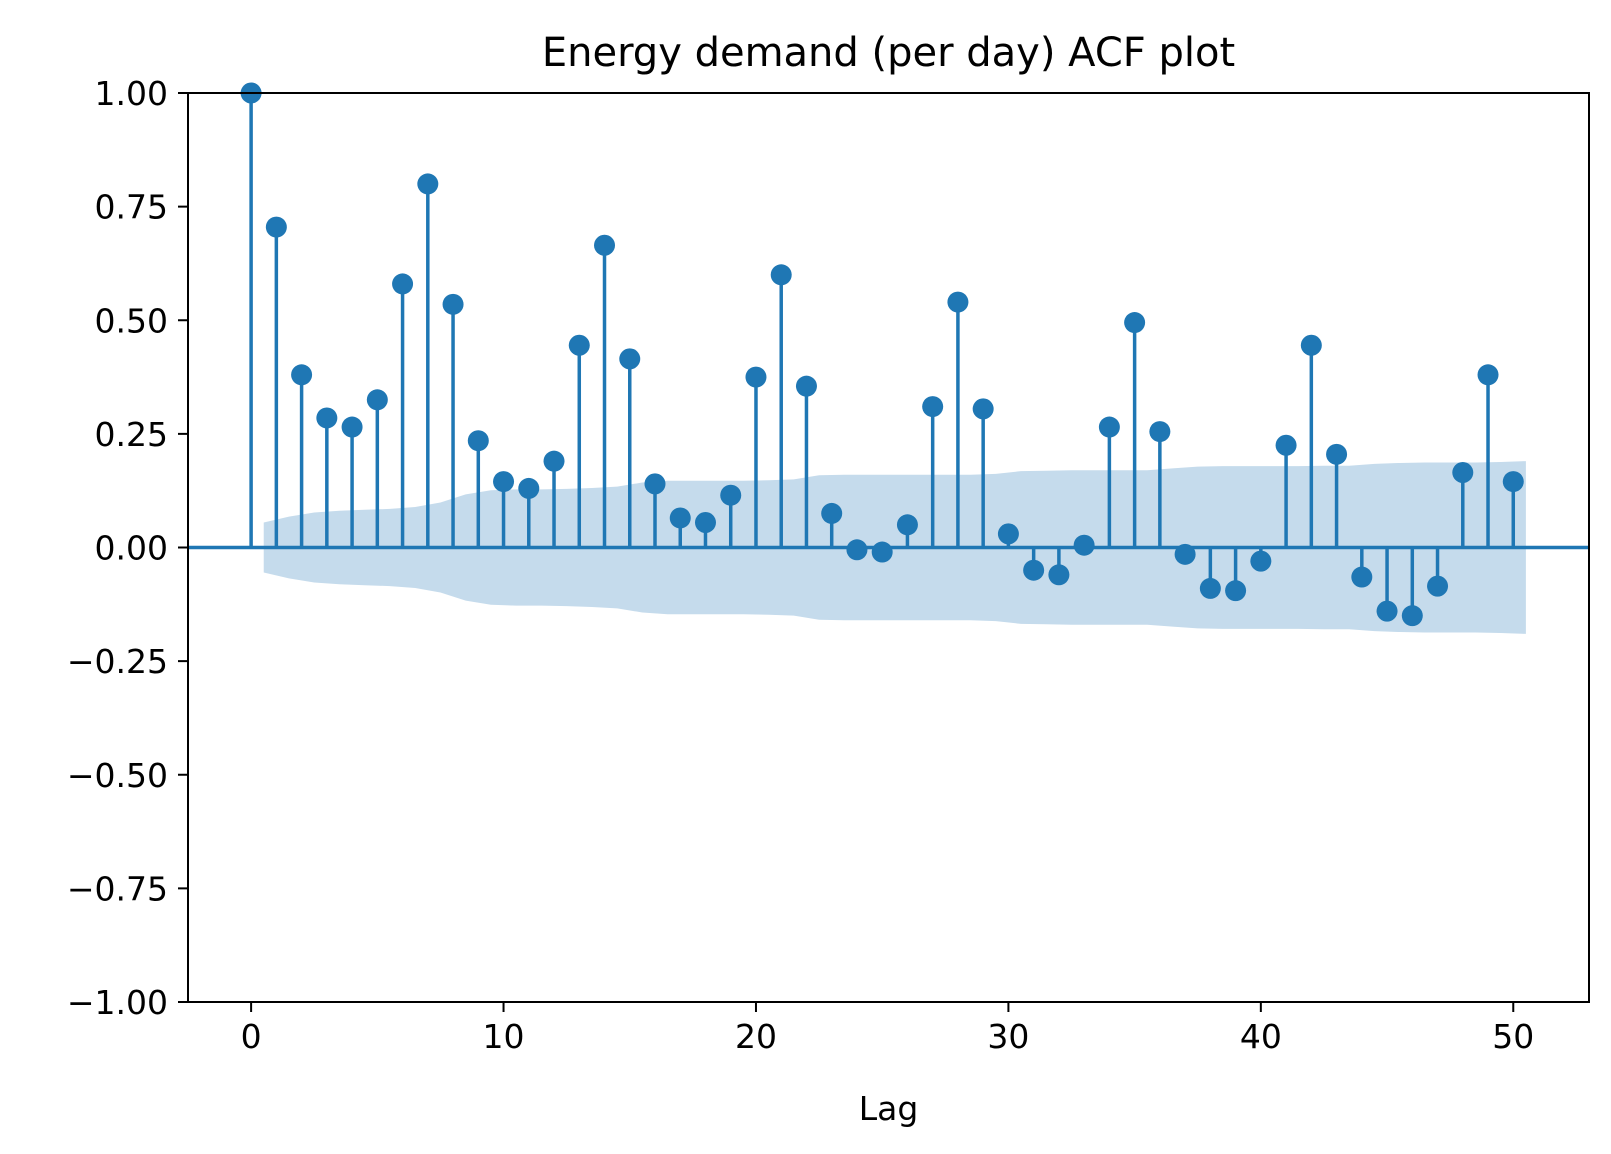  What do you see at coordinates (1513, 1036) in the screenshot?
I see `x-tick-label: 50` at bounding box center [1513, 1036].